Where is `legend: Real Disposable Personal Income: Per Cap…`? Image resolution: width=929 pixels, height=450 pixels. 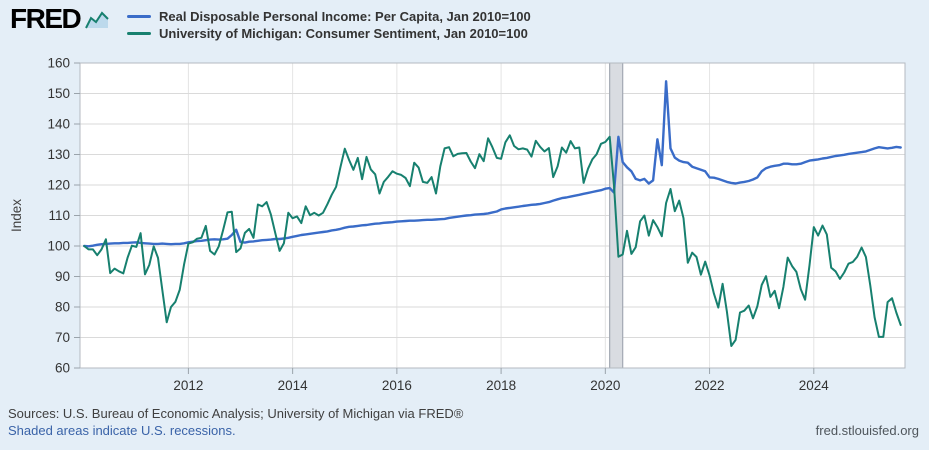 legend: Real Disposable Personal Income: Per Cap… is located at coordinates (329, 25).